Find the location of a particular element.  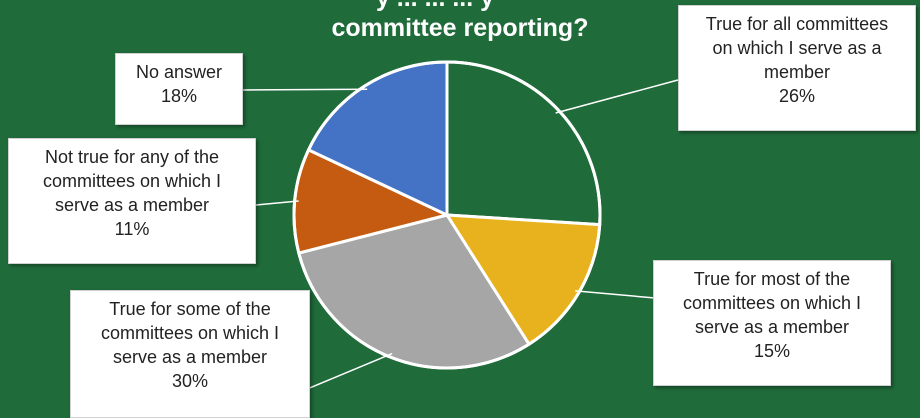

data-label-text: True for most of the is located at coordinates (772, 279).